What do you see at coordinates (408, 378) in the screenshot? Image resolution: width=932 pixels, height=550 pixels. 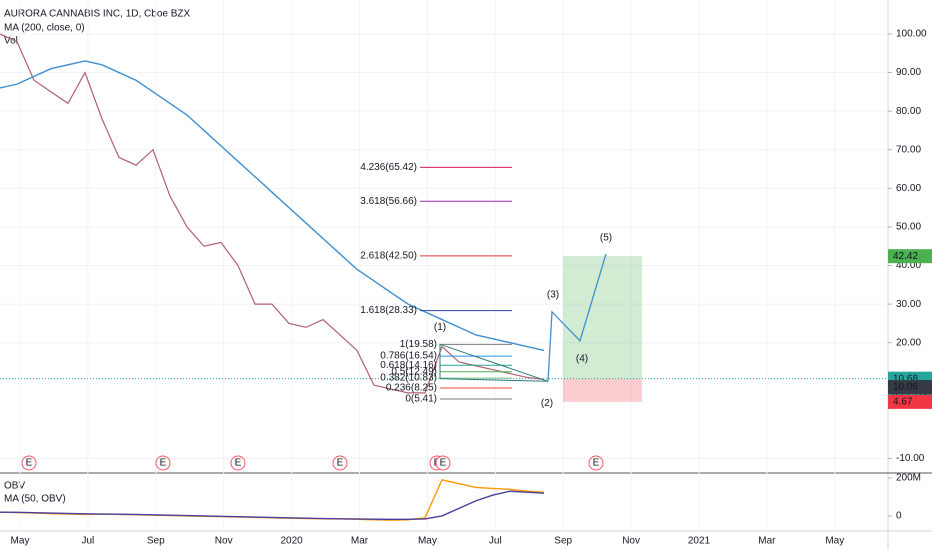 I see `fib-label: 0.382(10.83)` at bounding box center [408, 378].